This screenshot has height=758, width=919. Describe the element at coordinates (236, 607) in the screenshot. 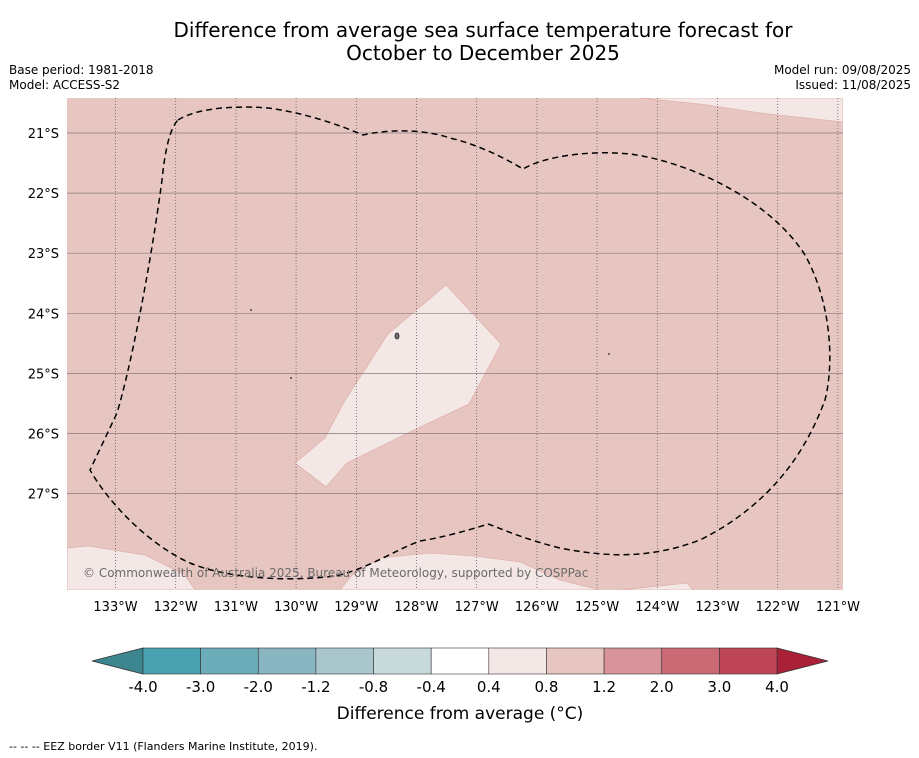

I see `longitude-label: 131°W` at that location.